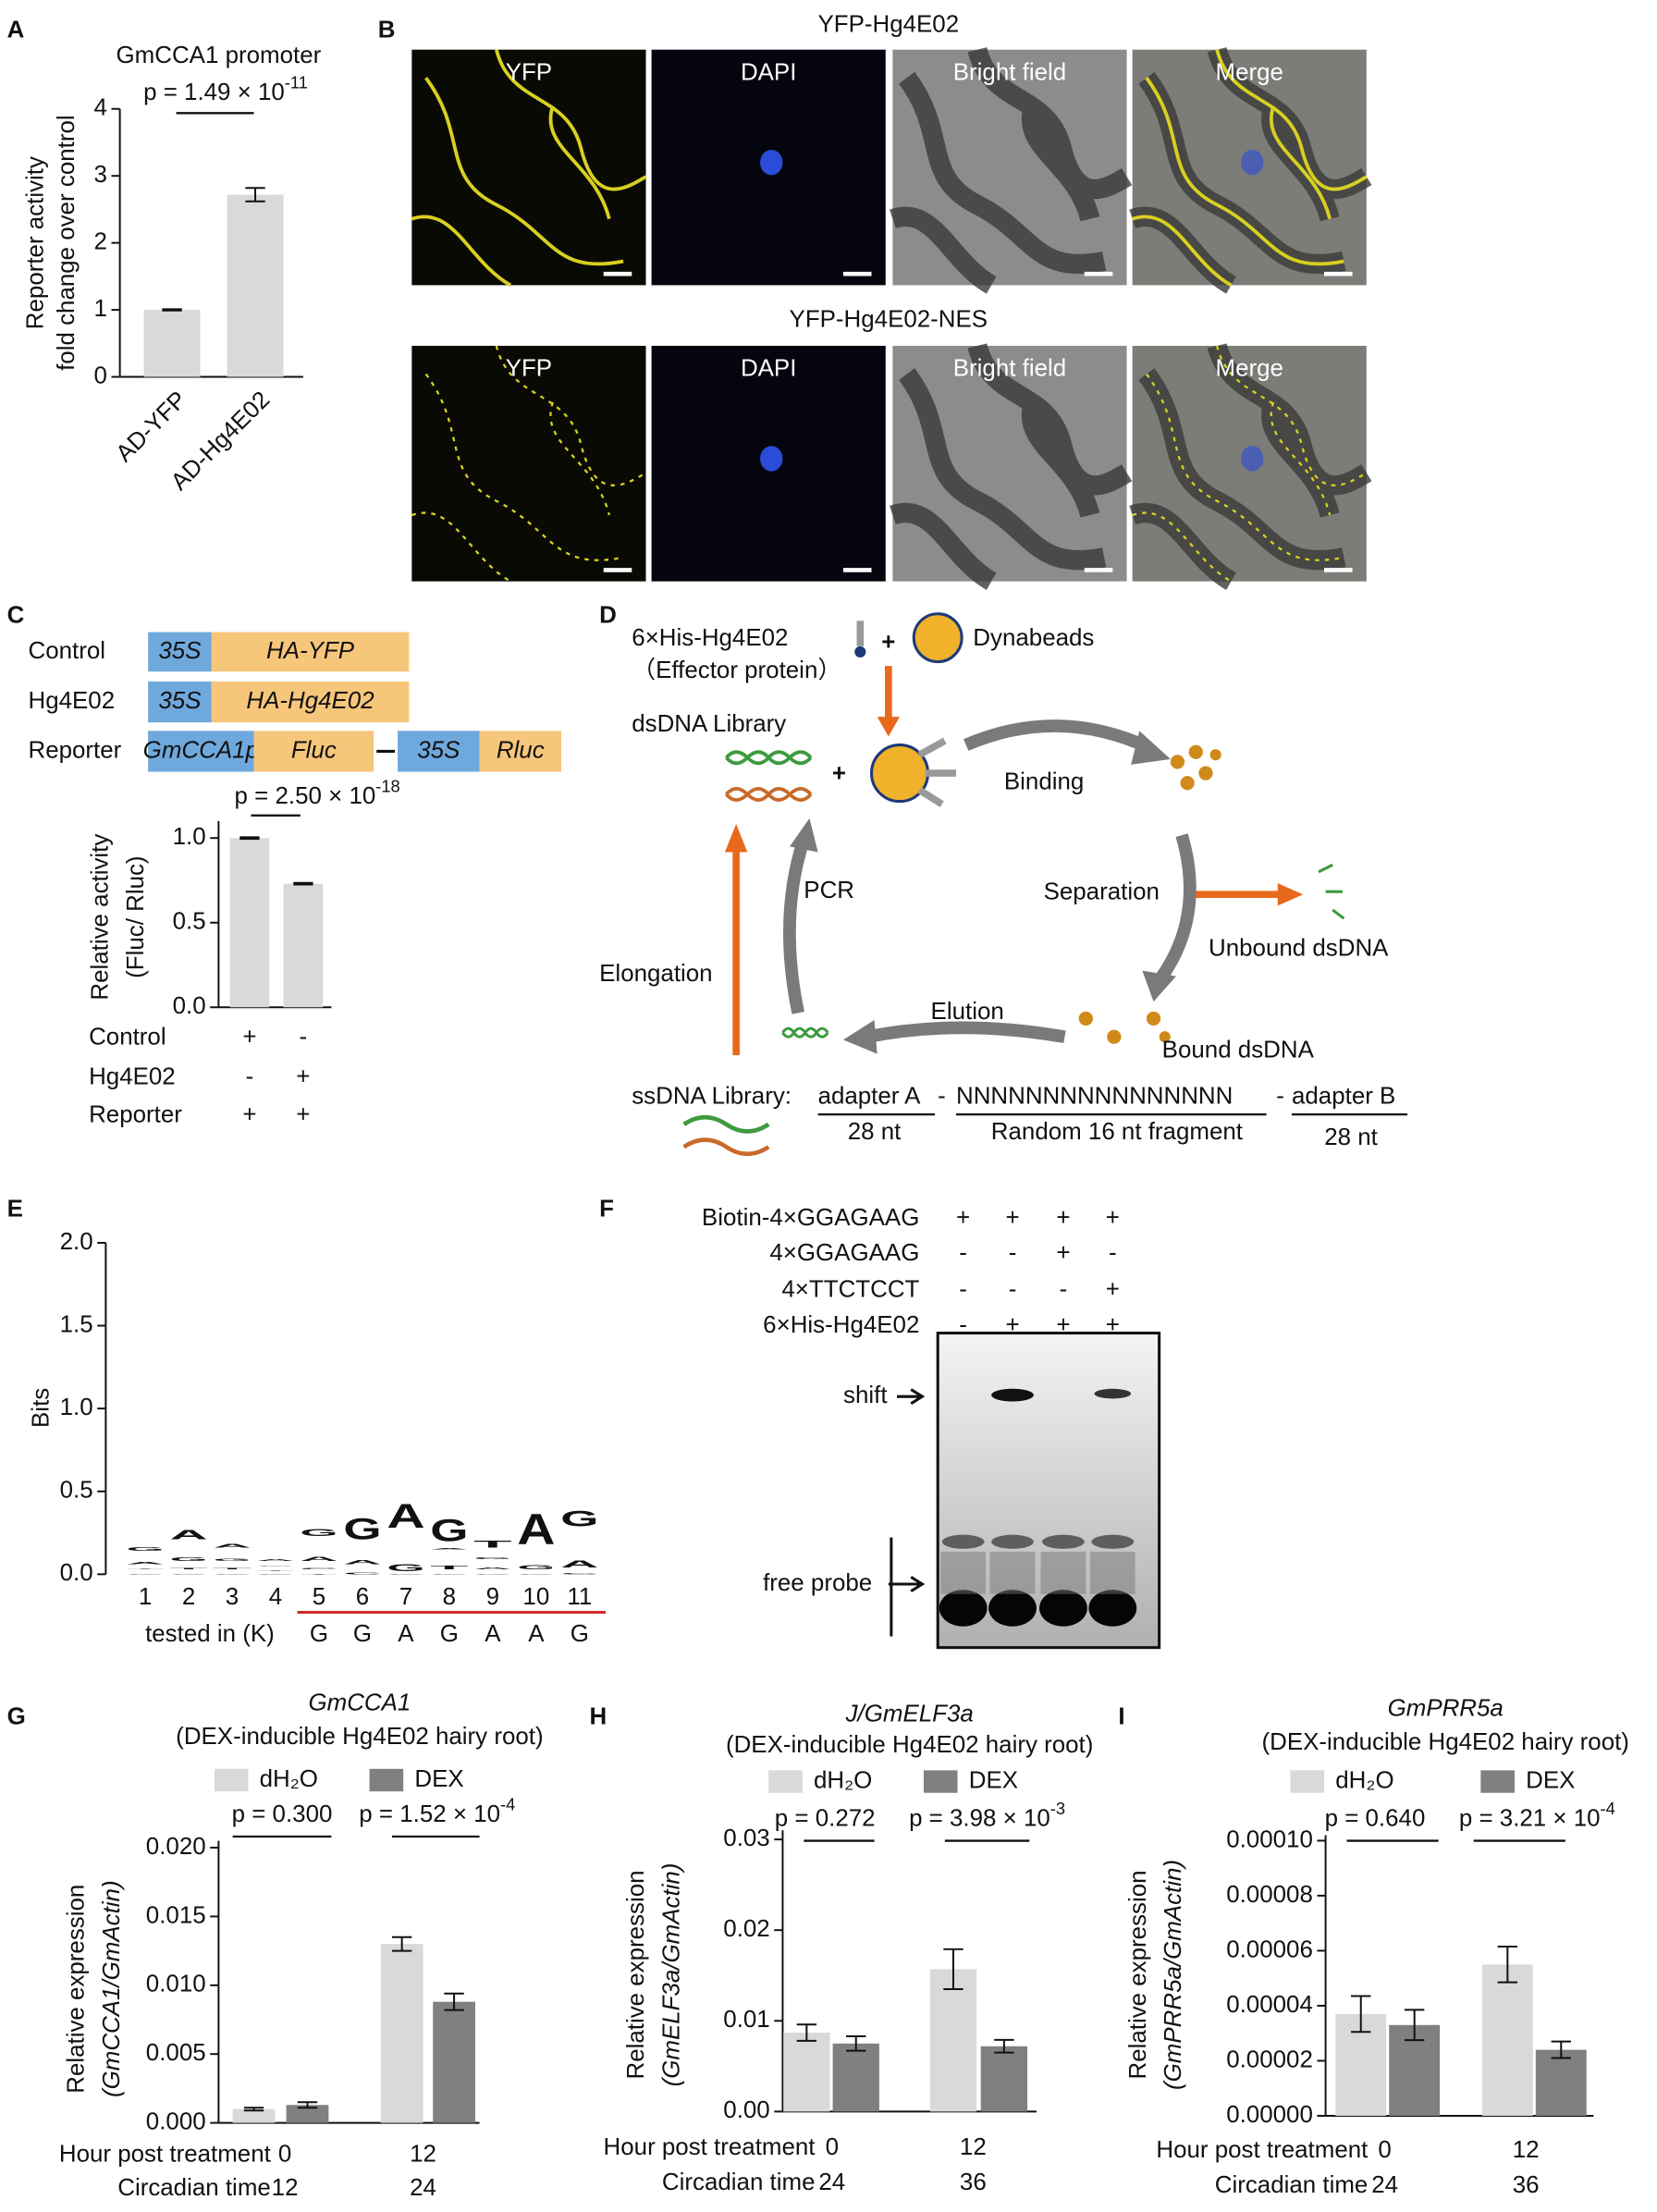  I want to click on x-axis-label: tested in (K), so click(210, 1634).